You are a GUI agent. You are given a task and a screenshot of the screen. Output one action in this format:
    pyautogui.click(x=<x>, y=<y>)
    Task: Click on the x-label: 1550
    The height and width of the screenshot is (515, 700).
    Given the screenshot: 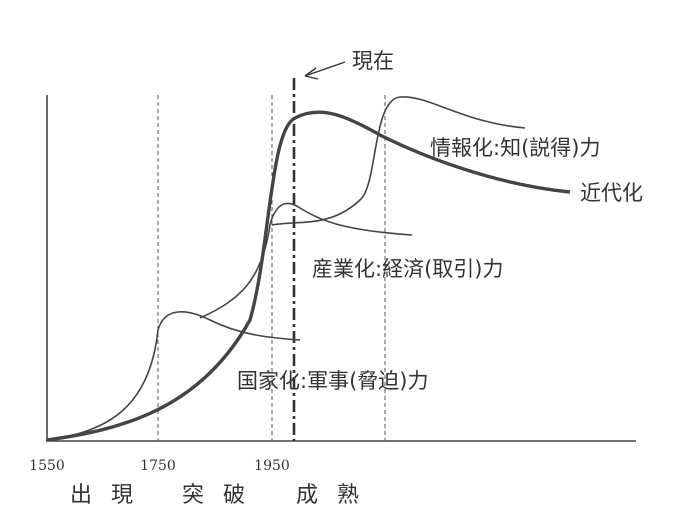 What is the action you would take?
    pyautogui.click(x=47, y=466)
    